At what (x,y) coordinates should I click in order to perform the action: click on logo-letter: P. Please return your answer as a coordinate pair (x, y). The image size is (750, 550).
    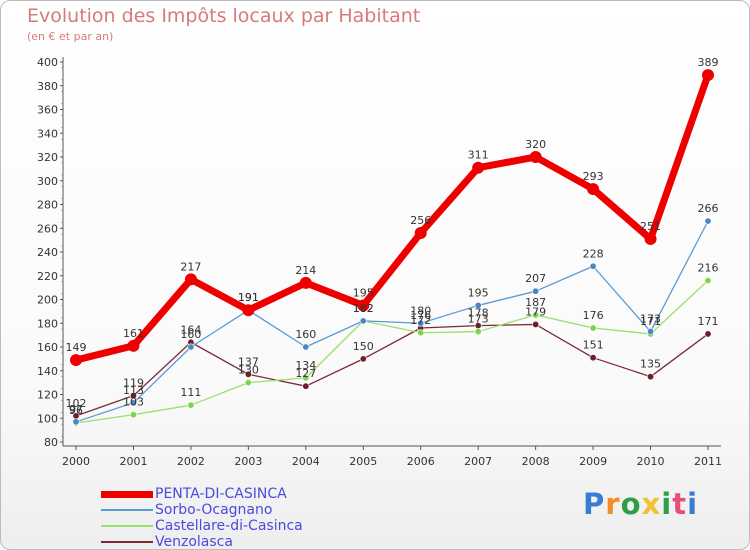
    Looking at the image, I should click on (594, 504).